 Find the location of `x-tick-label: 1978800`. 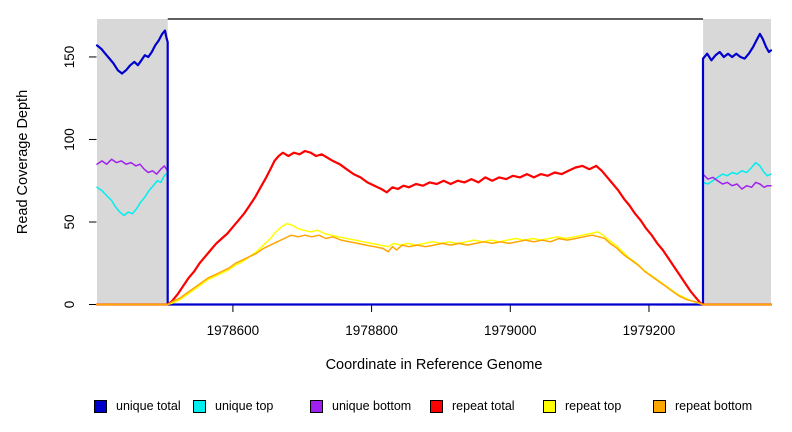

x-tick-label: 1978800 is located at coordinates (371, 330).